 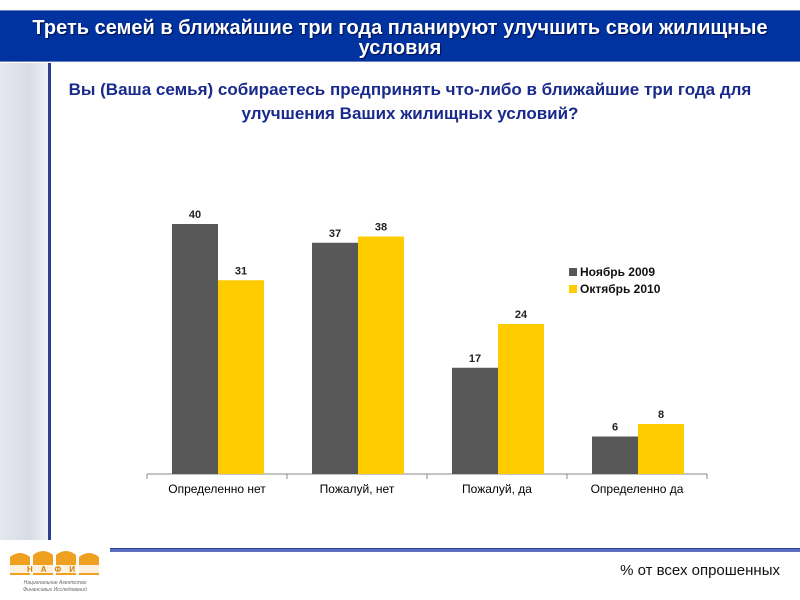 I want to click on data-label: 40, so click(x=195, y=215).